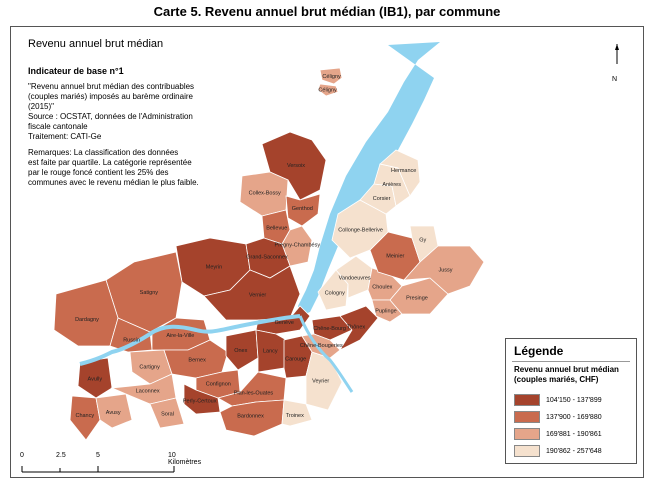  I want to click on commune-label: Presinge, so click(417, 299).